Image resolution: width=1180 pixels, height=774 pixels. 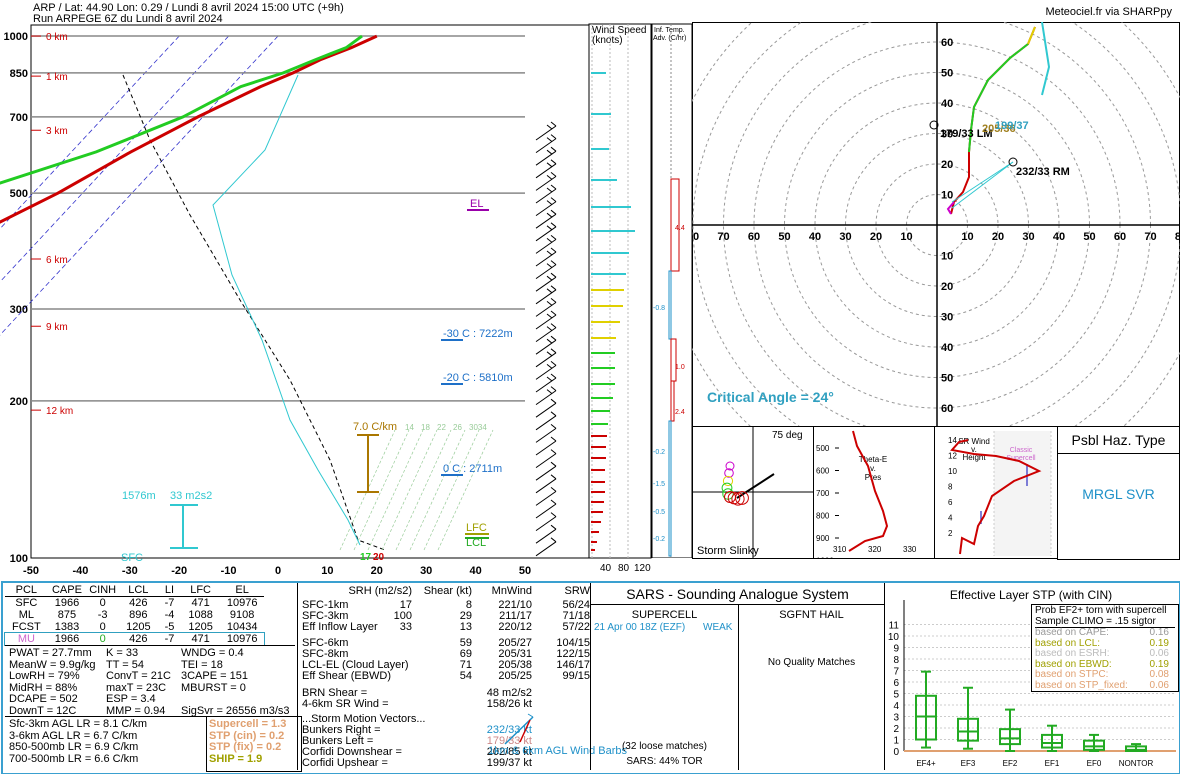 I want to click on stp-y-tick: 3, so click(x=896, y=718).